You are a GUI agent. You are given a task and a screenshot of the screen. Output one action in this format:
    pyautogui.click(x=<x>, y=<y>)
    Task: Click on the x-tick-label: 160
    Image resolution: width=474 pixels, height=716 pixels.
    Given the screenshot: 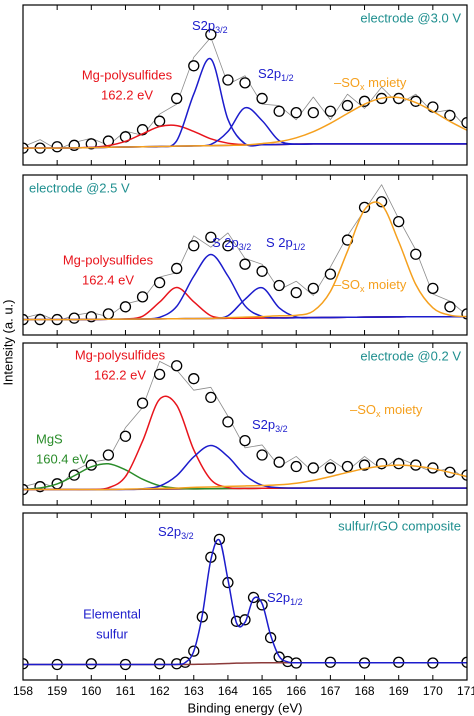 What is the action you would take?
    pyautogui.click(x=91, y=691)
    